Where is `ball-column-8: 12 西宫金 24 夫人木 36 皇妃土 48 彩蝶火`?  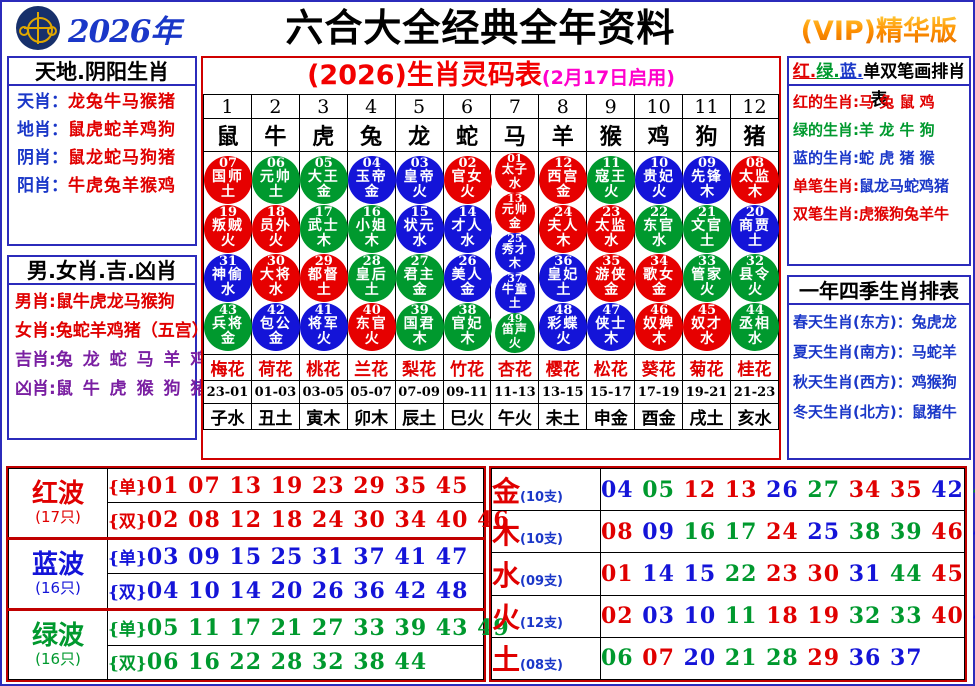 ball-column-8: 12 西宫金 24 夫人木 36 皇妃土 48 彩蝶火 is located at coordinates (563, 253).